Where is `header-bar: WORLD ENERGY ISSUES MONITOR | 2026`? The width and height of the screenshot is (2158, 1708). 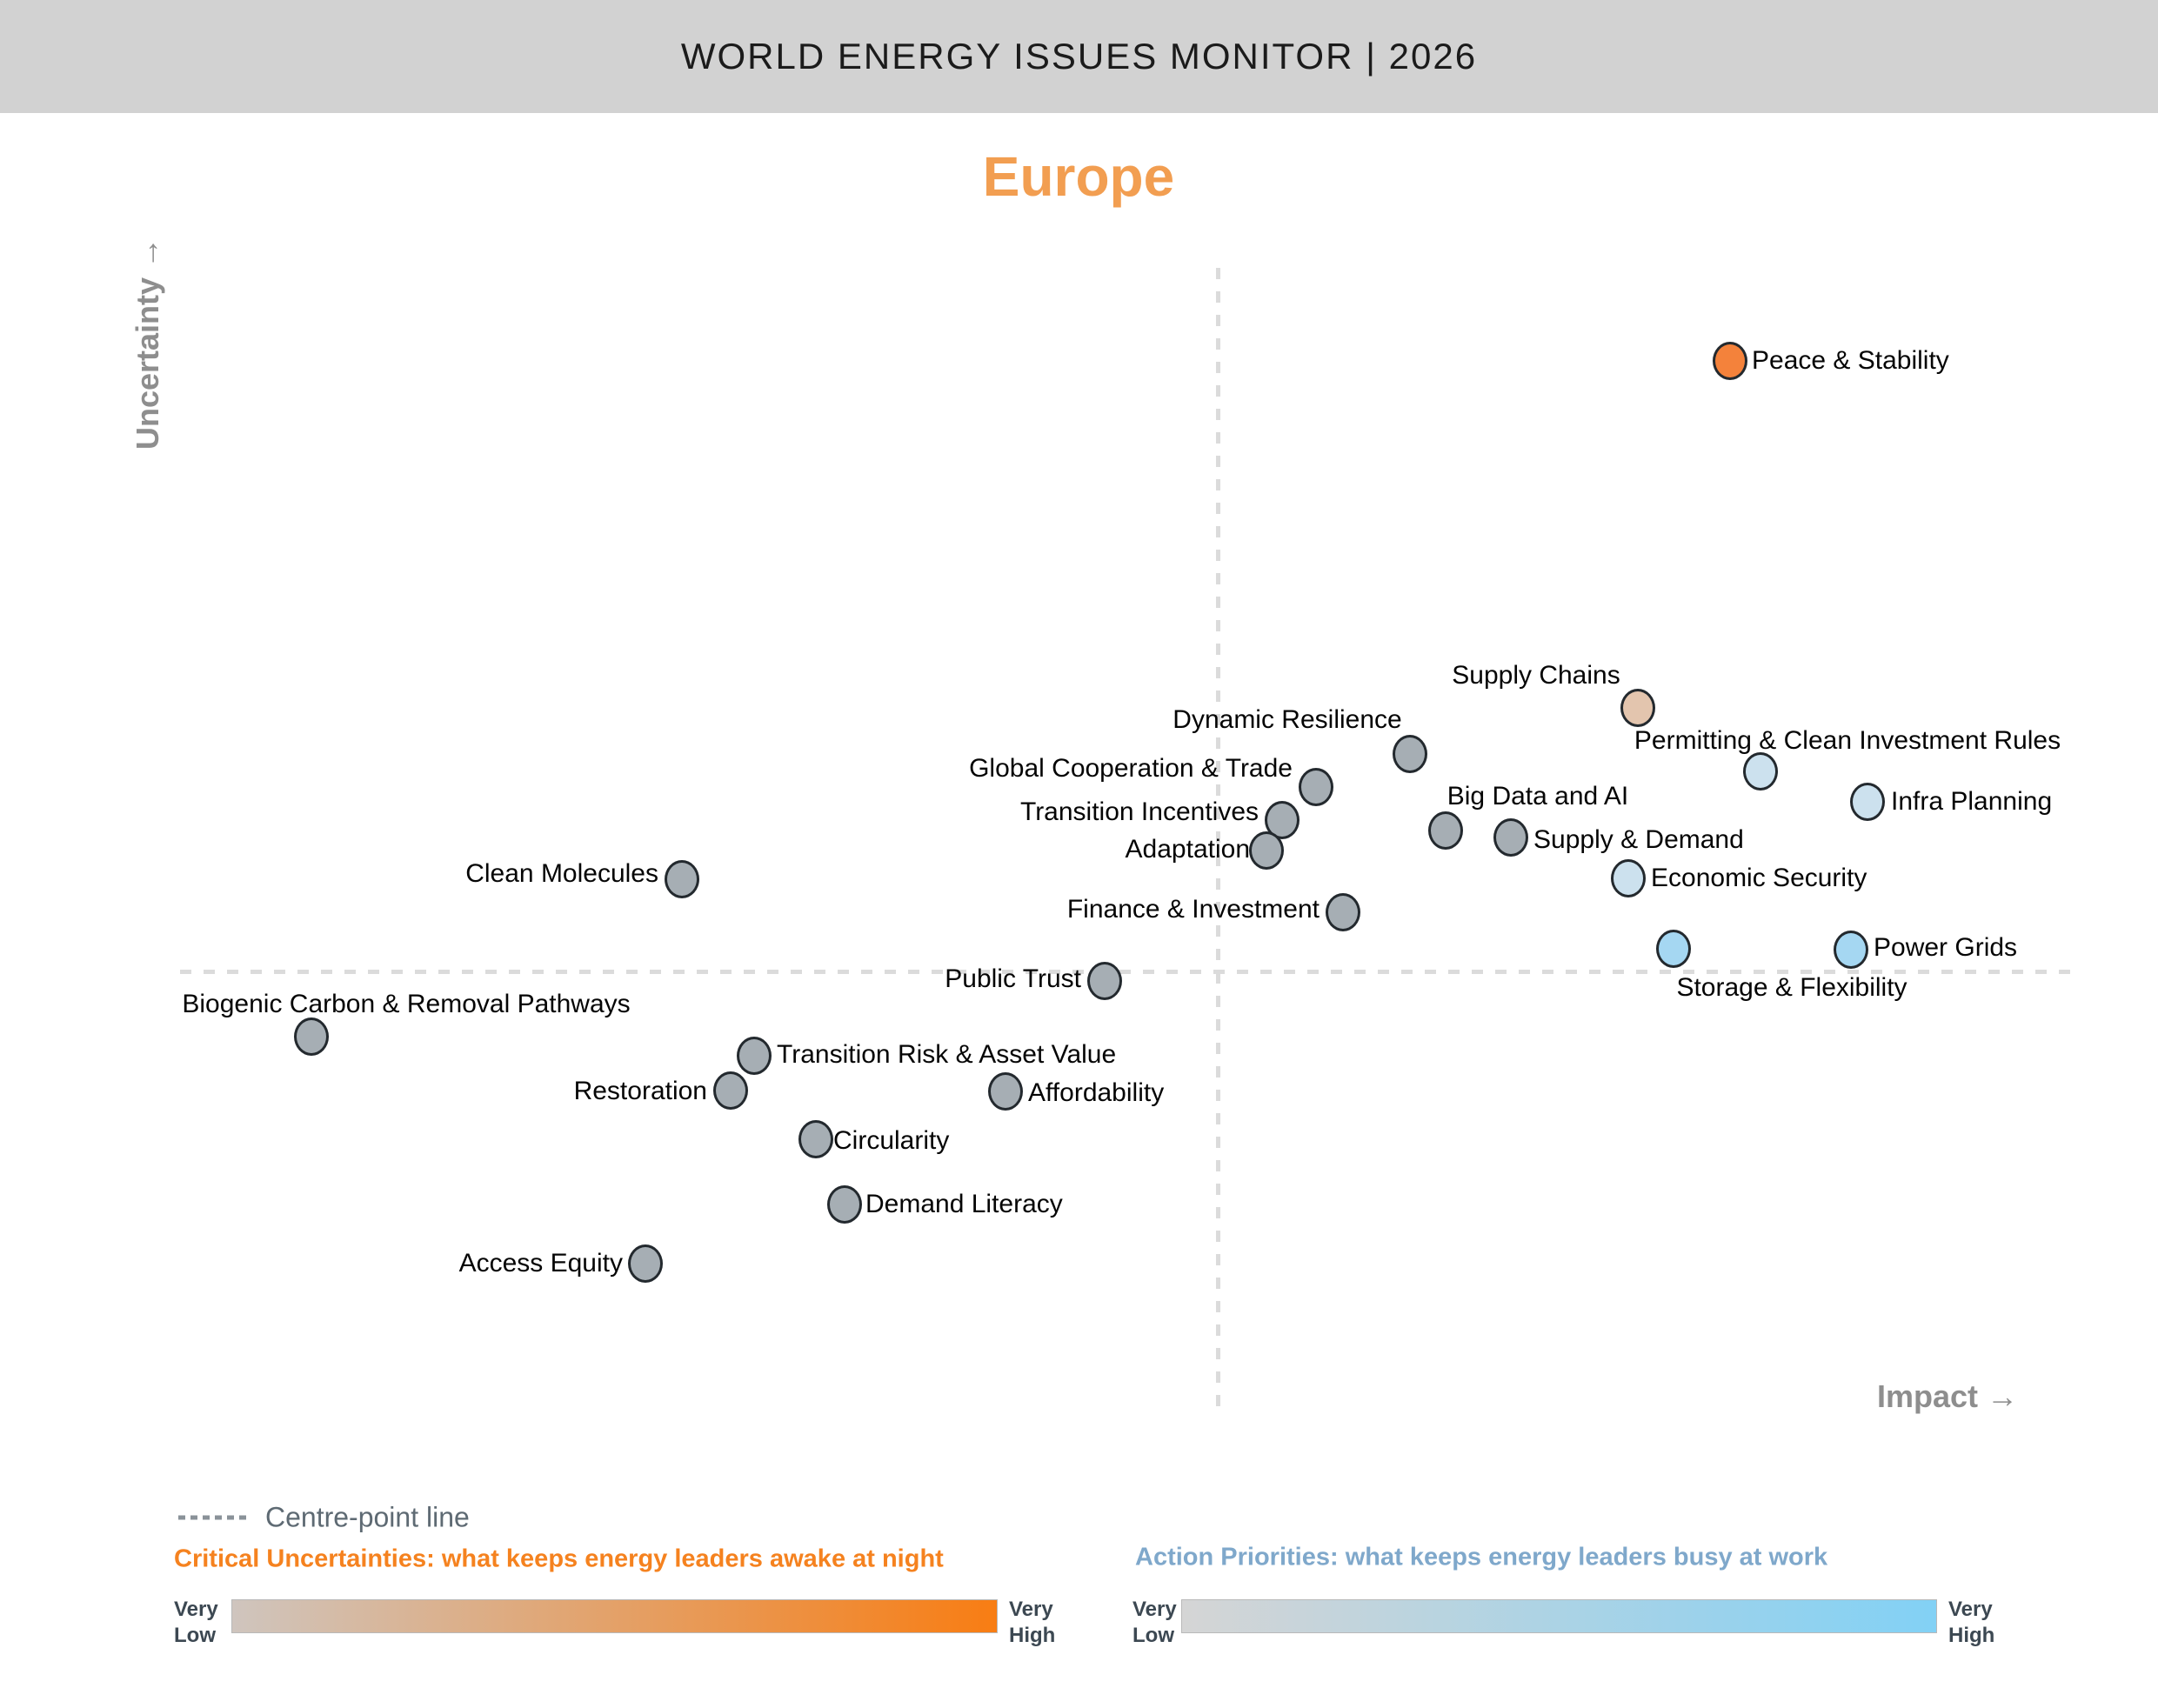 header-bar: WORLD ENERGY ISSUES MONITOR | 2026 is located at coordinates (1079, 57).